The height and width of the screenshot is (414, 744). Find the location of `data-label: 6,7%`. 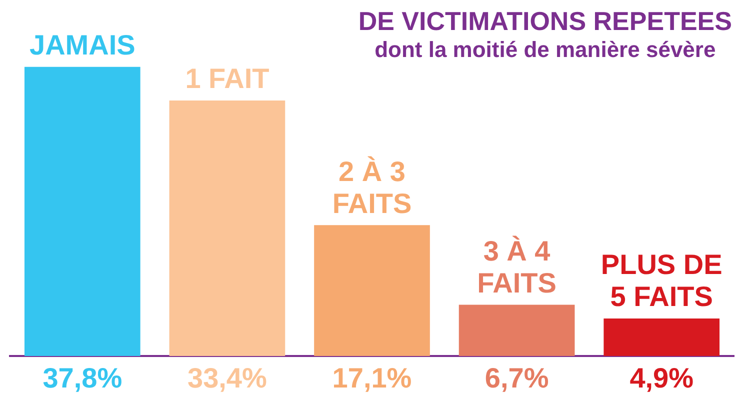

data-label: 6,7% is located at coordinates (516, 378).